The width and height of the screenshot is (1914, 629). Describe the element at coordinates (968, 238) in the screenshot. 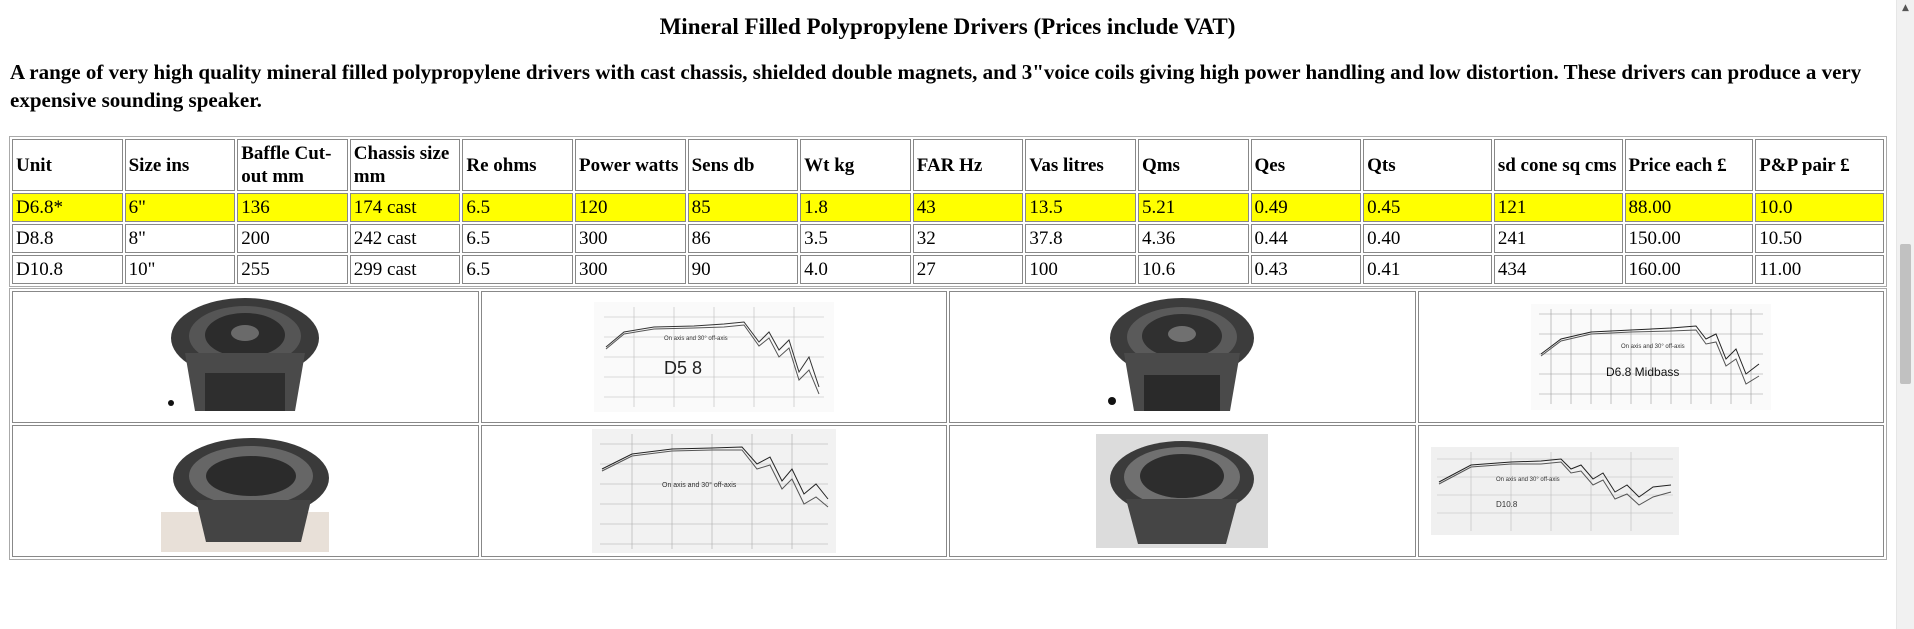

I see `table-cell: 32` at that location.